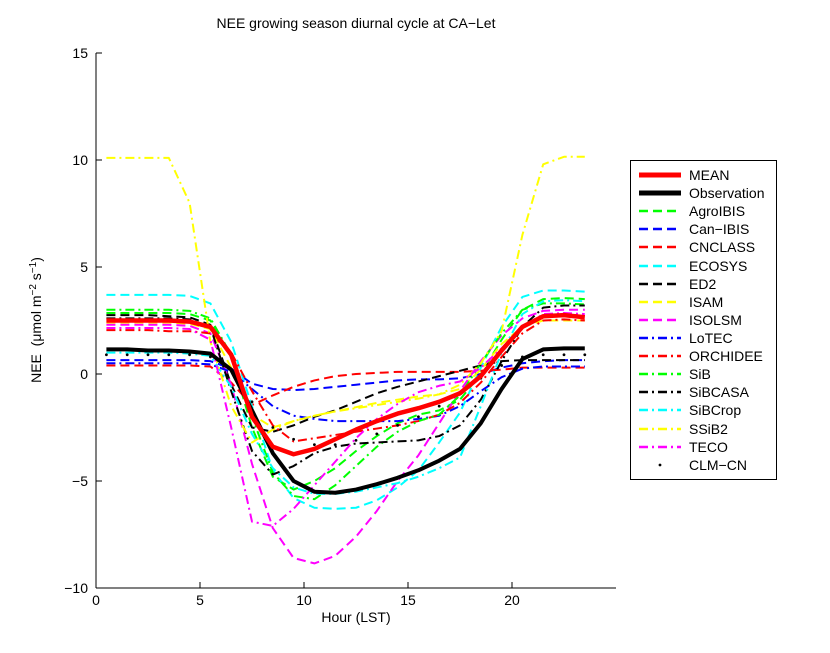  I want to click on x-tick-label: 15, so click(408, 600).